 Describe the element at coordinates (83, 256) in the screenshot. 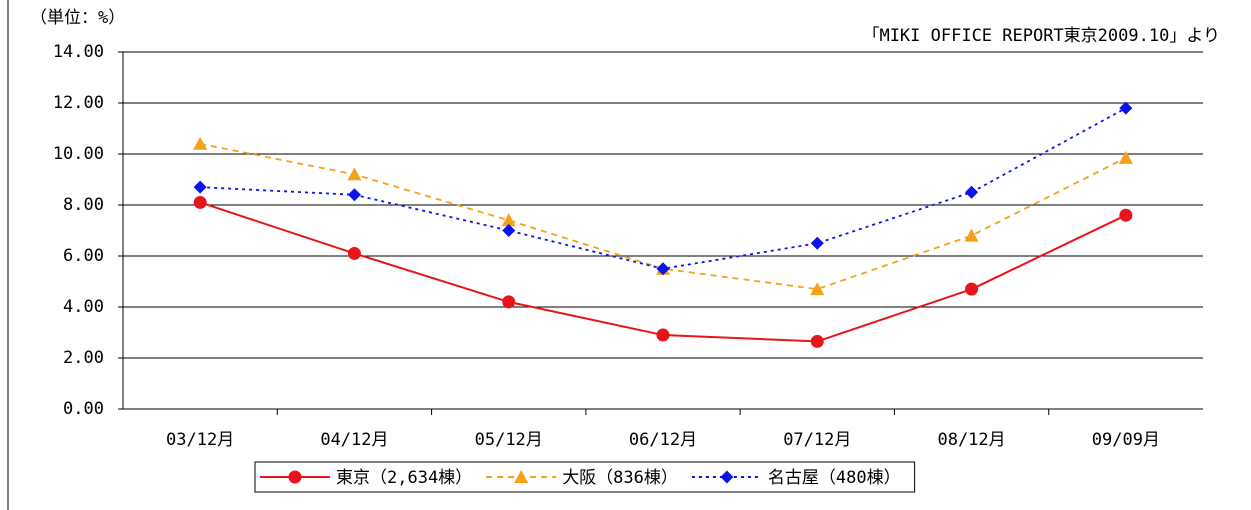

I see `y-tick-label: 6.00` at that location.